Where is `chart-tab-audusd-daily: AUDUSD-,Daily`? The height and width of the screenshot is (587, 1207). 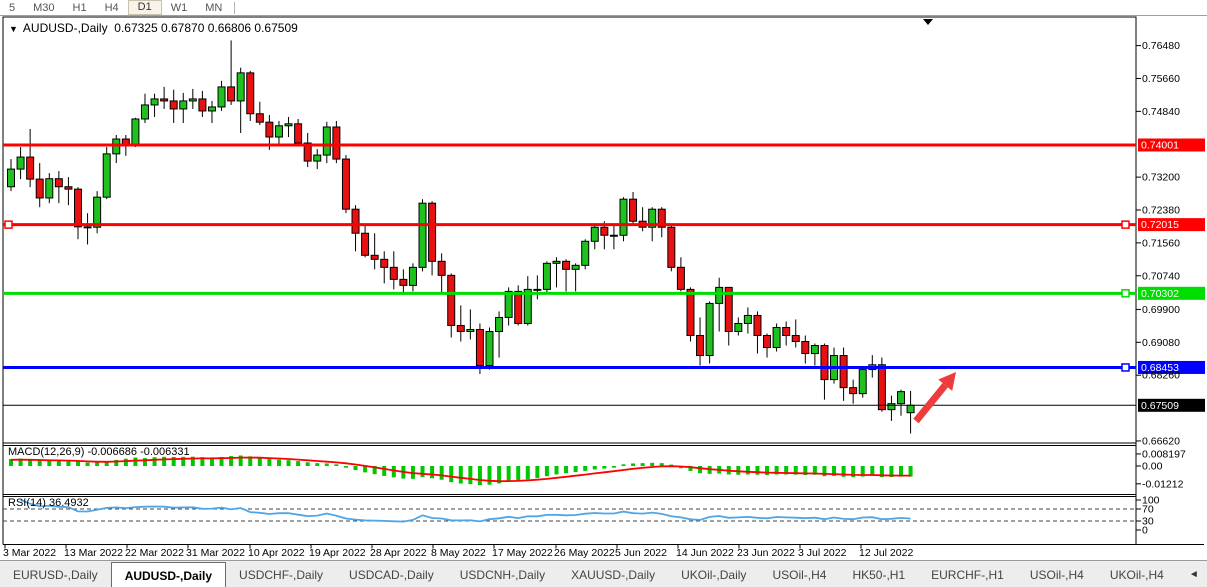
chart-tab-audusd-daily: AUDUSD-,Daily is located at coordinates (168, 574).